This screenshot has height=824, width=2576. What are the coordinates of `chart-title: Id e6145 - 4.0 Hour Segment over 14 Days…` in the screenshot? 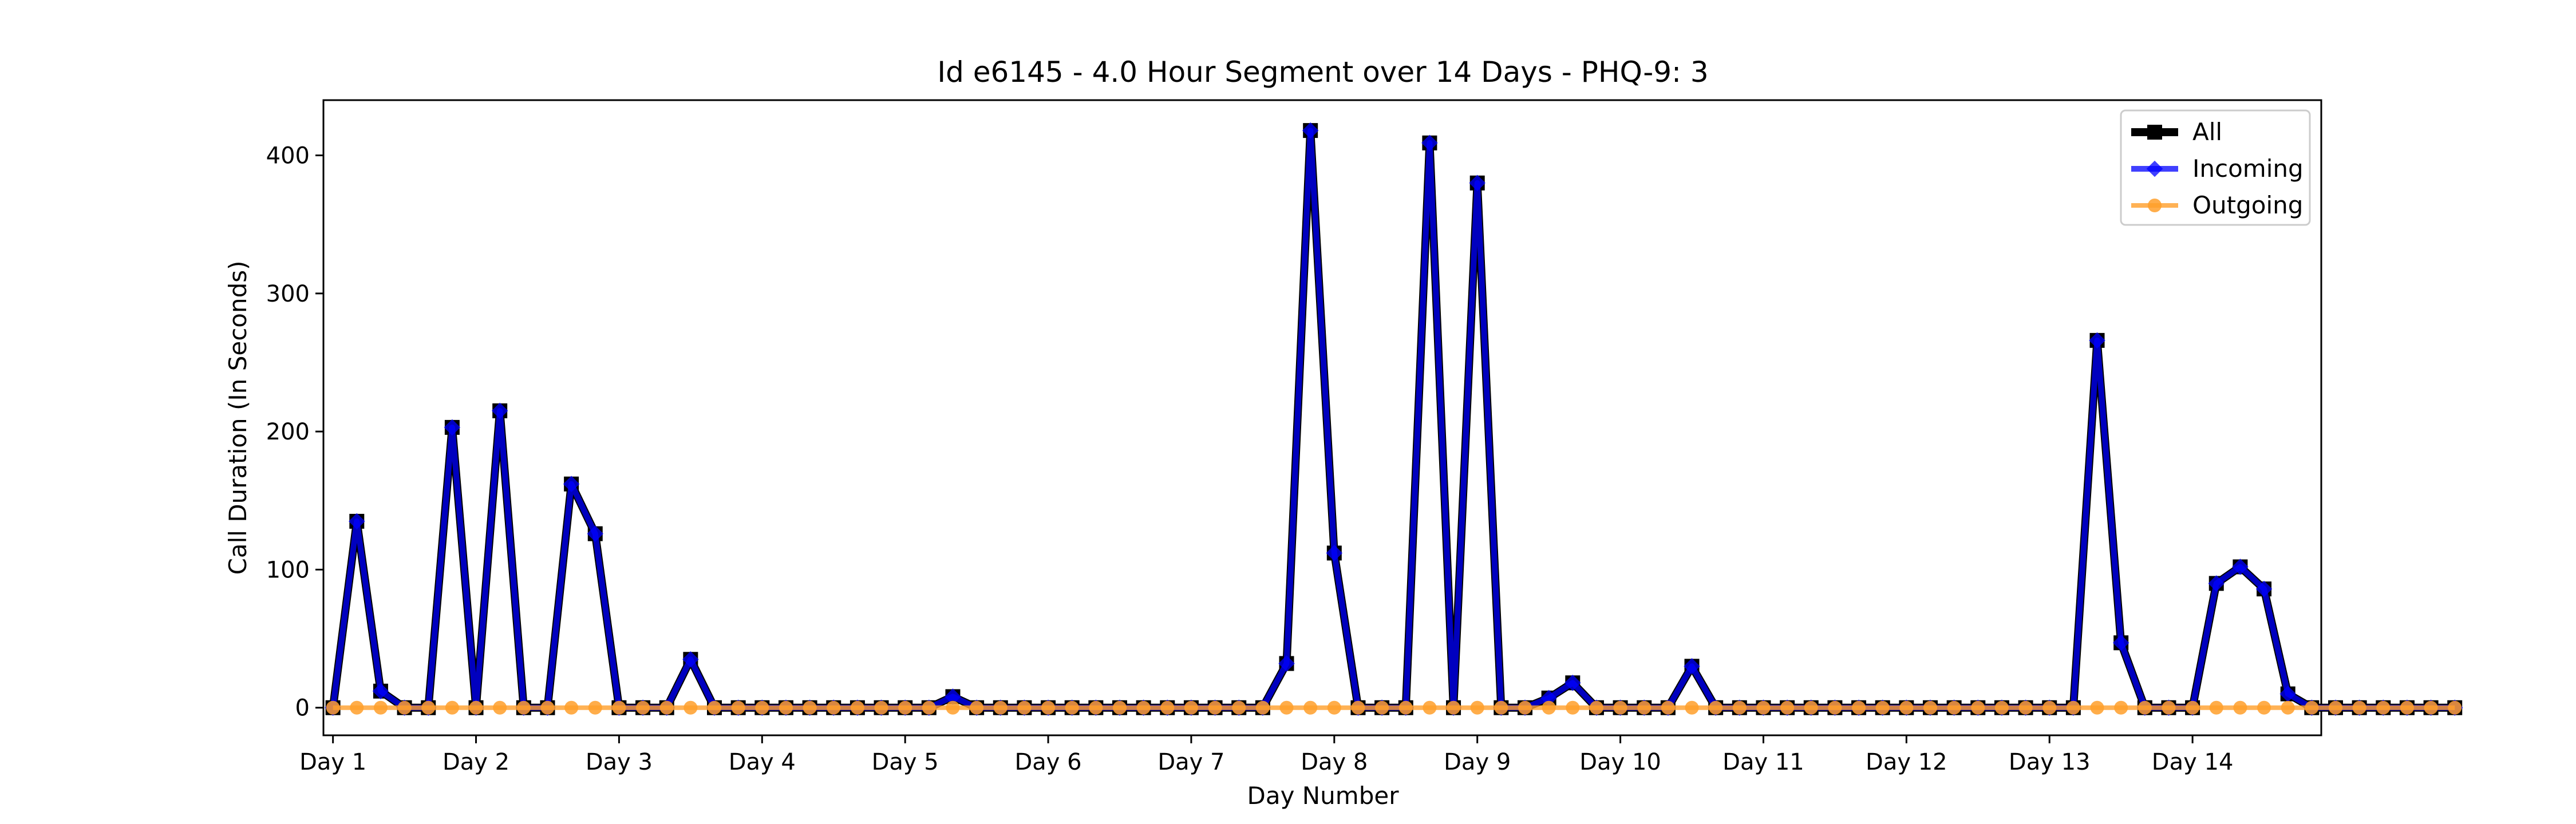 It's located at (1322, 72).